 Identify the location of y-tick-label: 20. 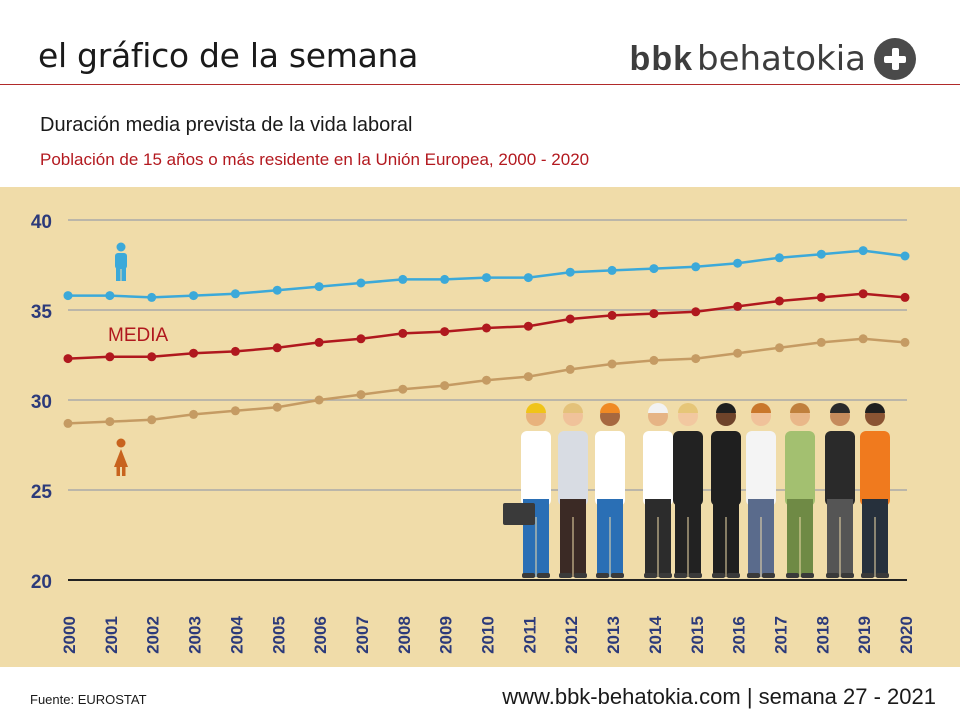
(41, 582).